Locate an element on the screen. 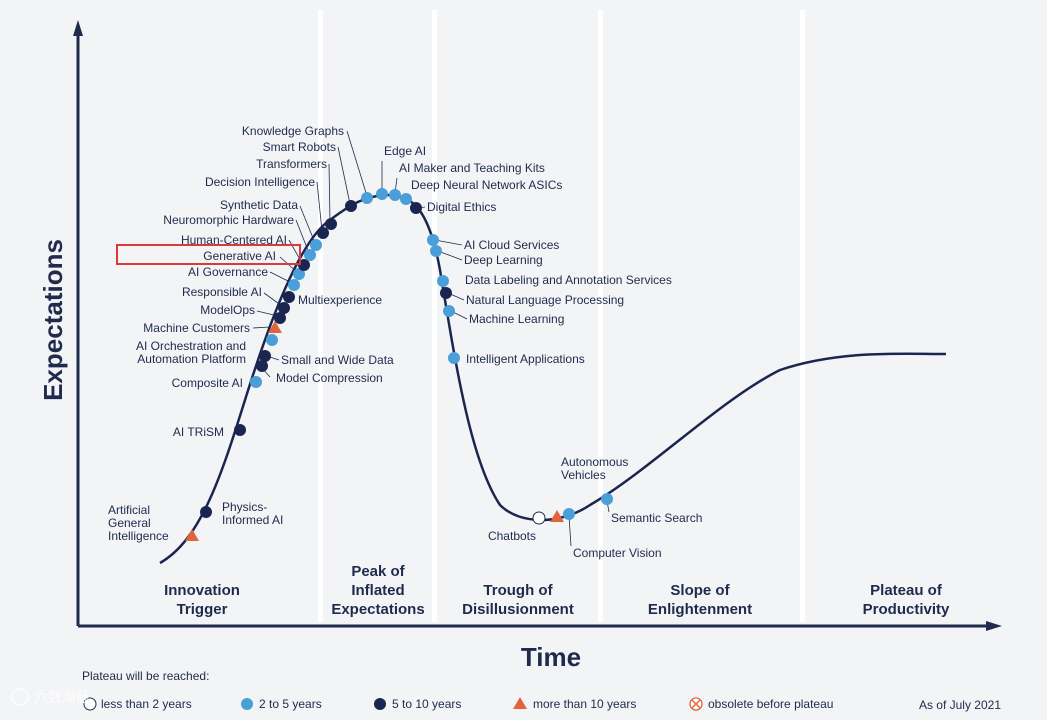 Image resolution: width=1047 pixels, height=720 pixels. label-data-labeling-and-annotation-services: Data Labeling and Annotation Services is located at coordinates (568, 280).